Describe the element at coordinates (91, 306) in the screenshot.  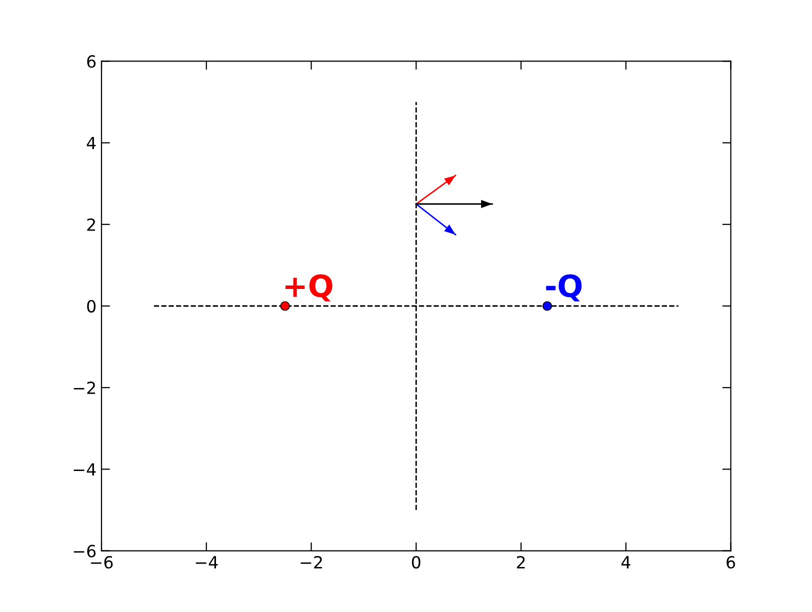
I see `y-tick-label: 0` at that location.